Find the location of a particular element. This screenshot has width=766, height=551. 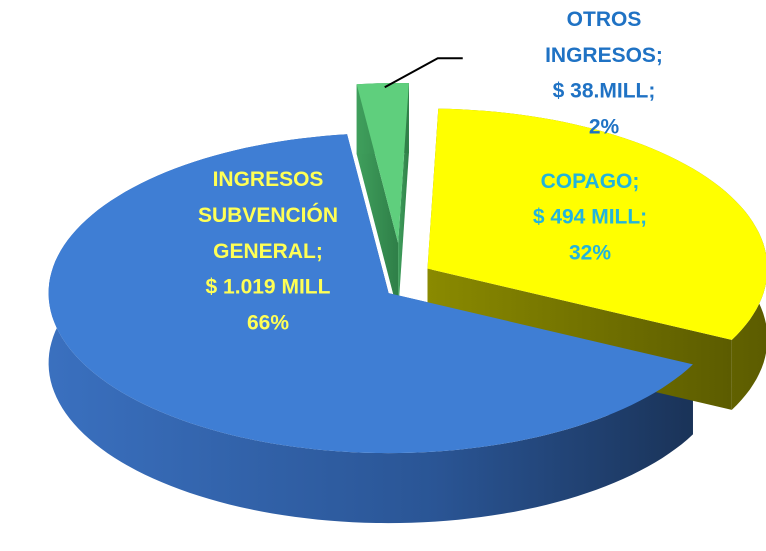

category-label: OTROS INGRESOS; is located at coordinates (604, 37).